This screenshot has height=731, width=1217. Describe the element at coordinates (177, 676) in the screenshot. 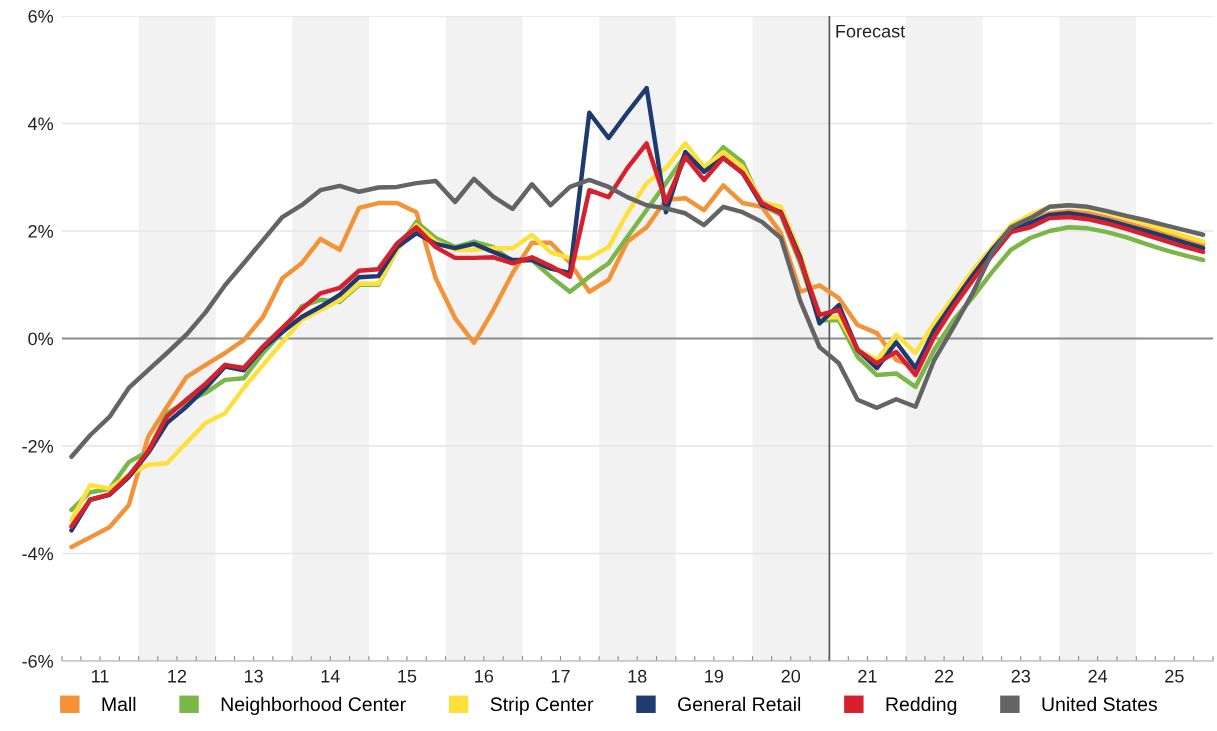

I see `x-tick-label: 12` at that location.